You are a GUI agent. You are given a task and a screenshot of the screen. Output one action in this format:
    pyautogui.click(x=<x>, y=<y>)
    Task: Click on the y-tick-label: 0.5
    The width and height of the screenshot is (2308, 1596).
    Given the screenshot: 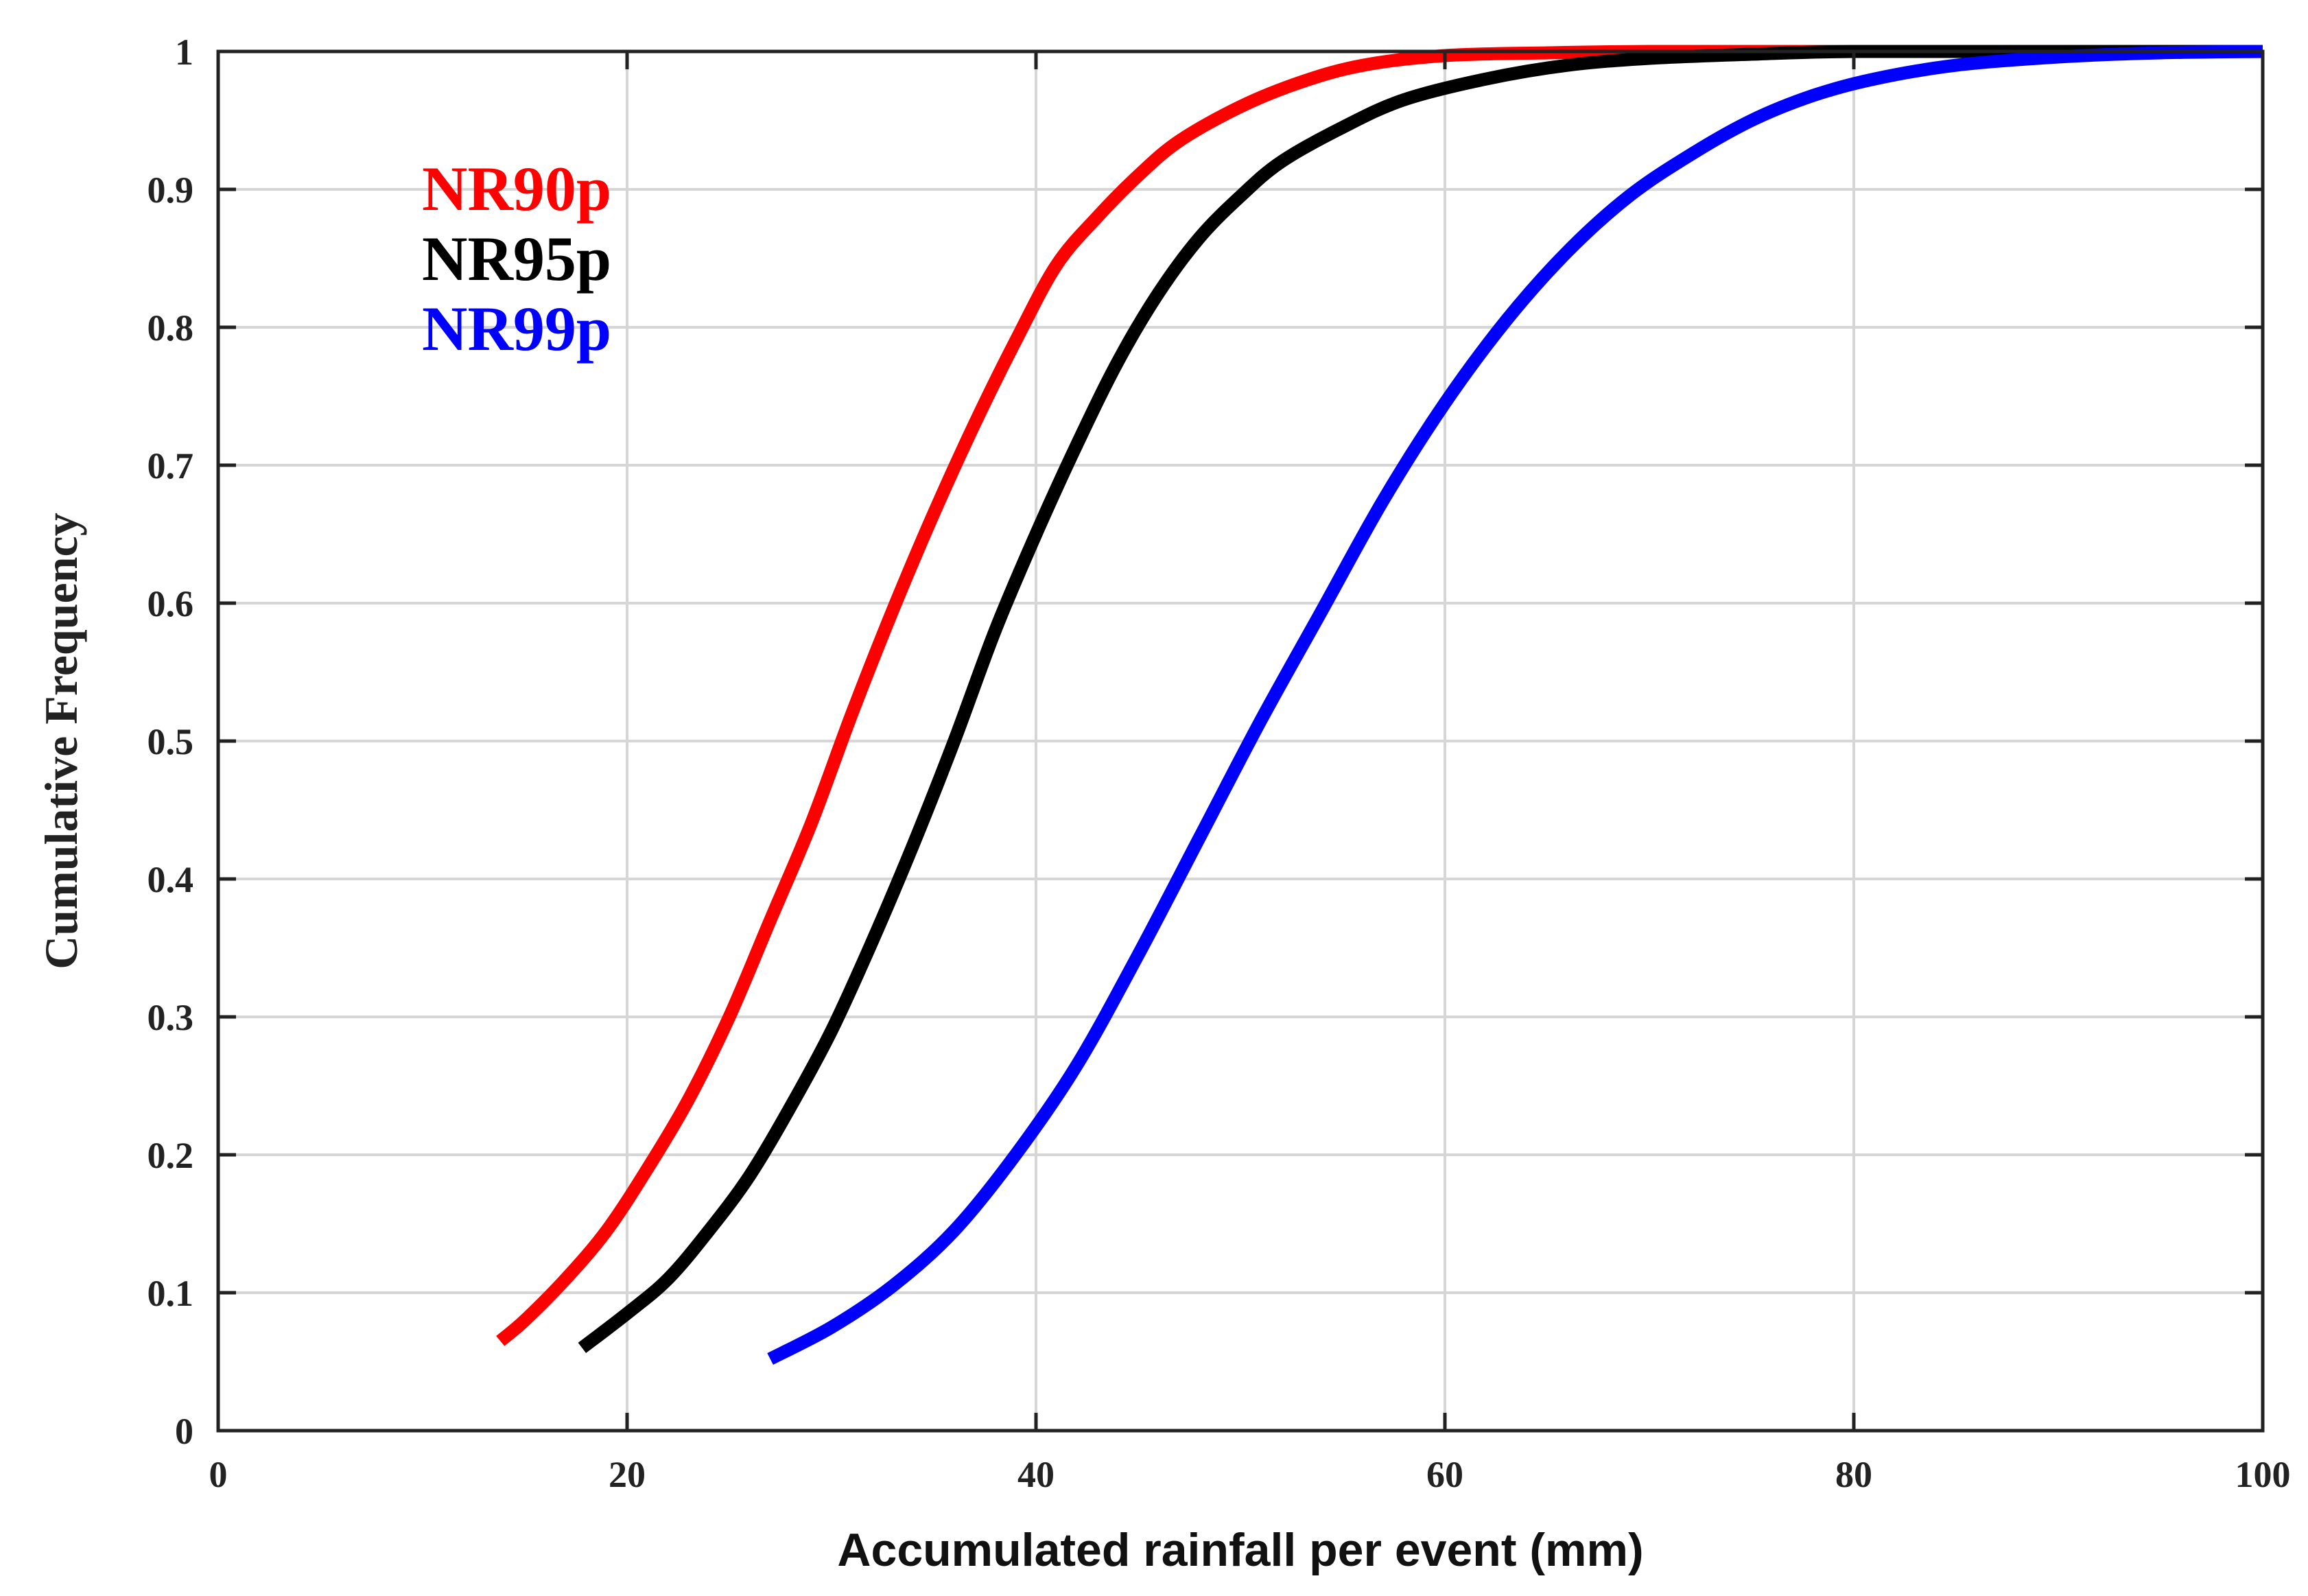 What is the action you would take?
    pyautogui.click(x=171, y=741)
    